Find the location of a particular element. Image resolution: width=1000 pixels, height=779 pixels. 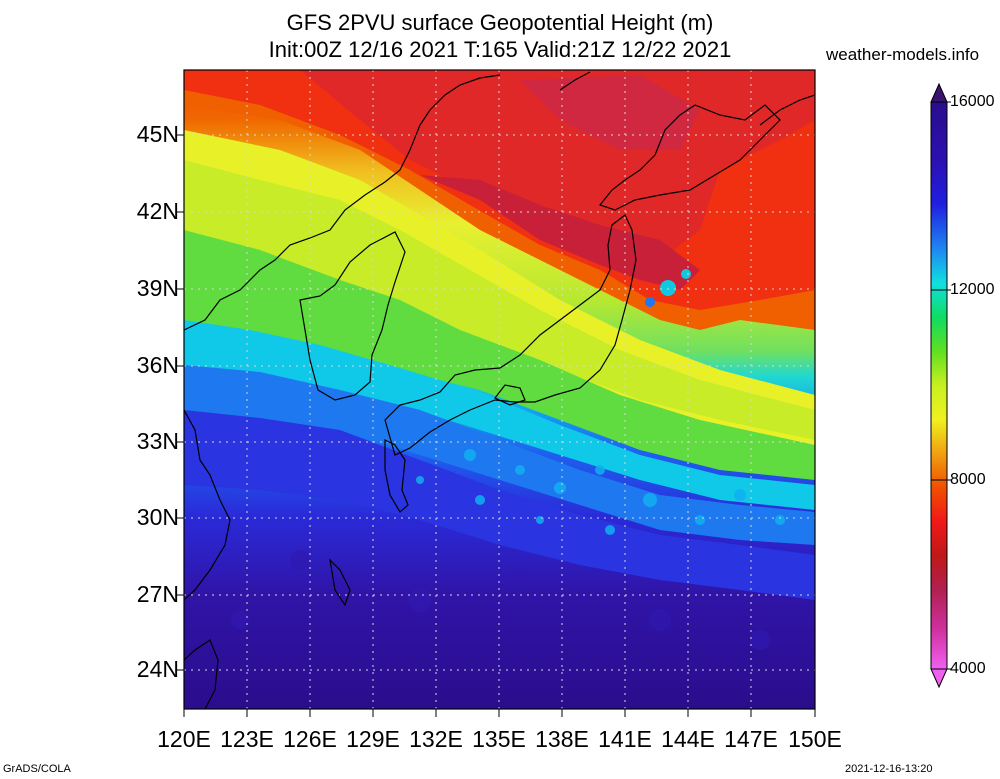

lon-label: 120E is located at coordinates (184, 739).